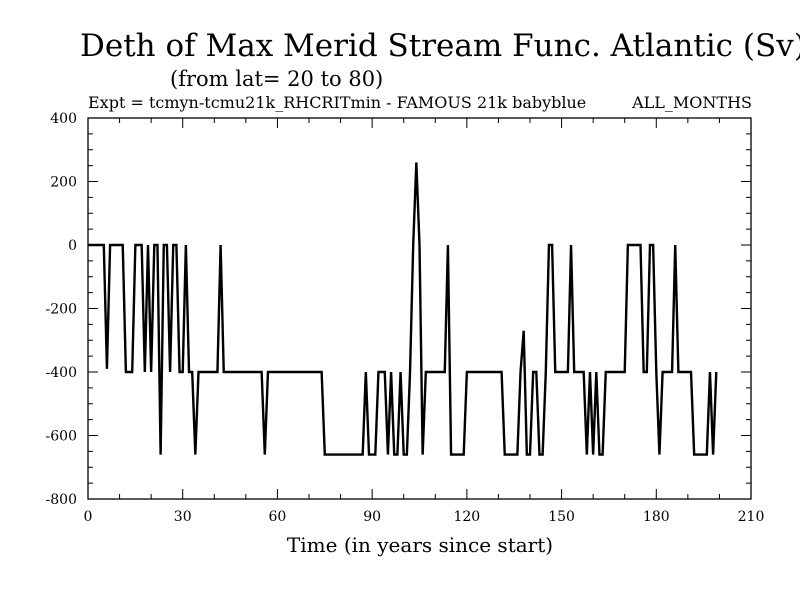  Describe the element at coordinates (278, 517) in the screenshot. I see `x-tick-label: 60` at that location.